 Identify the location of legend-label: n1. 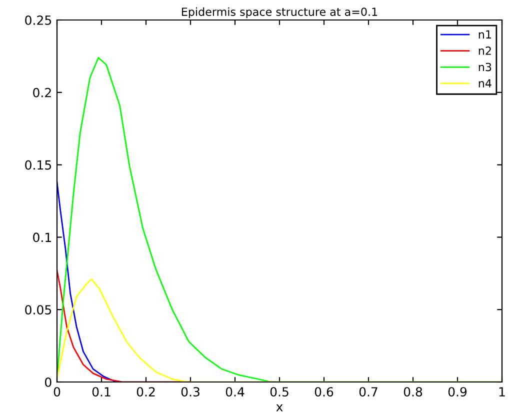
(484, 34).